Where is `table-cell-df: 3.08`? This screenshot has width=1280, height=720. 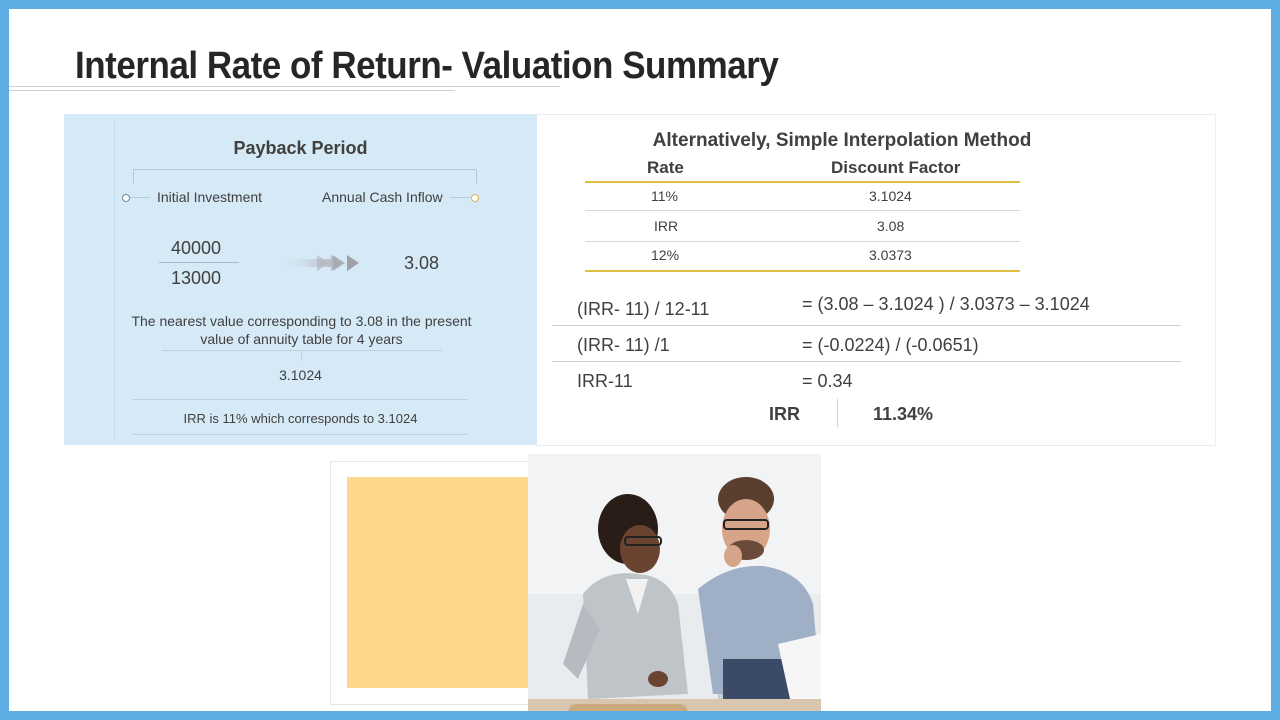
table-cell-df: 3.08 is located at coordinates (891, 226).